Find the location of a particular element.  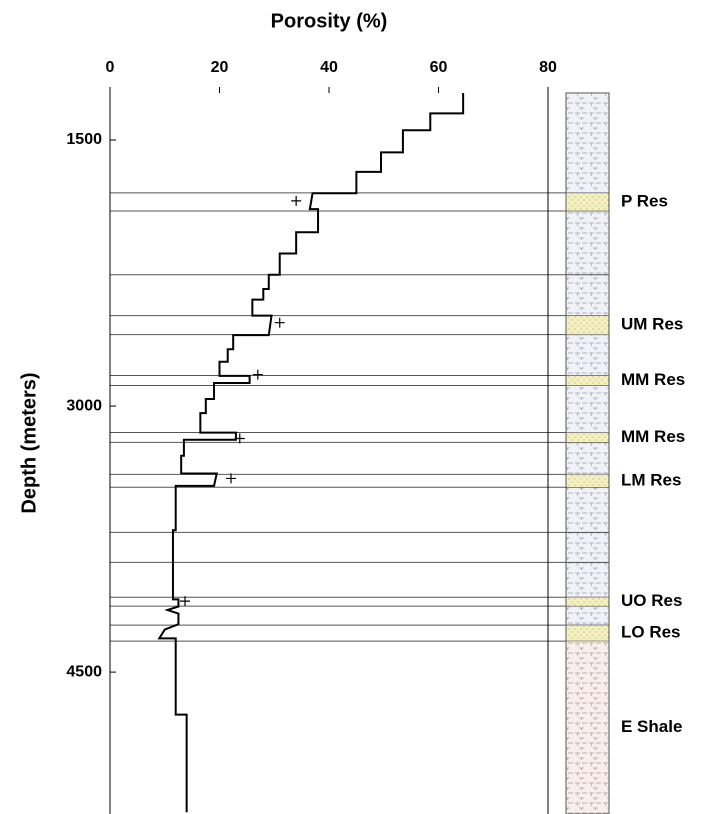

x-tick-label: 20 is located at coordinates (220, 67).